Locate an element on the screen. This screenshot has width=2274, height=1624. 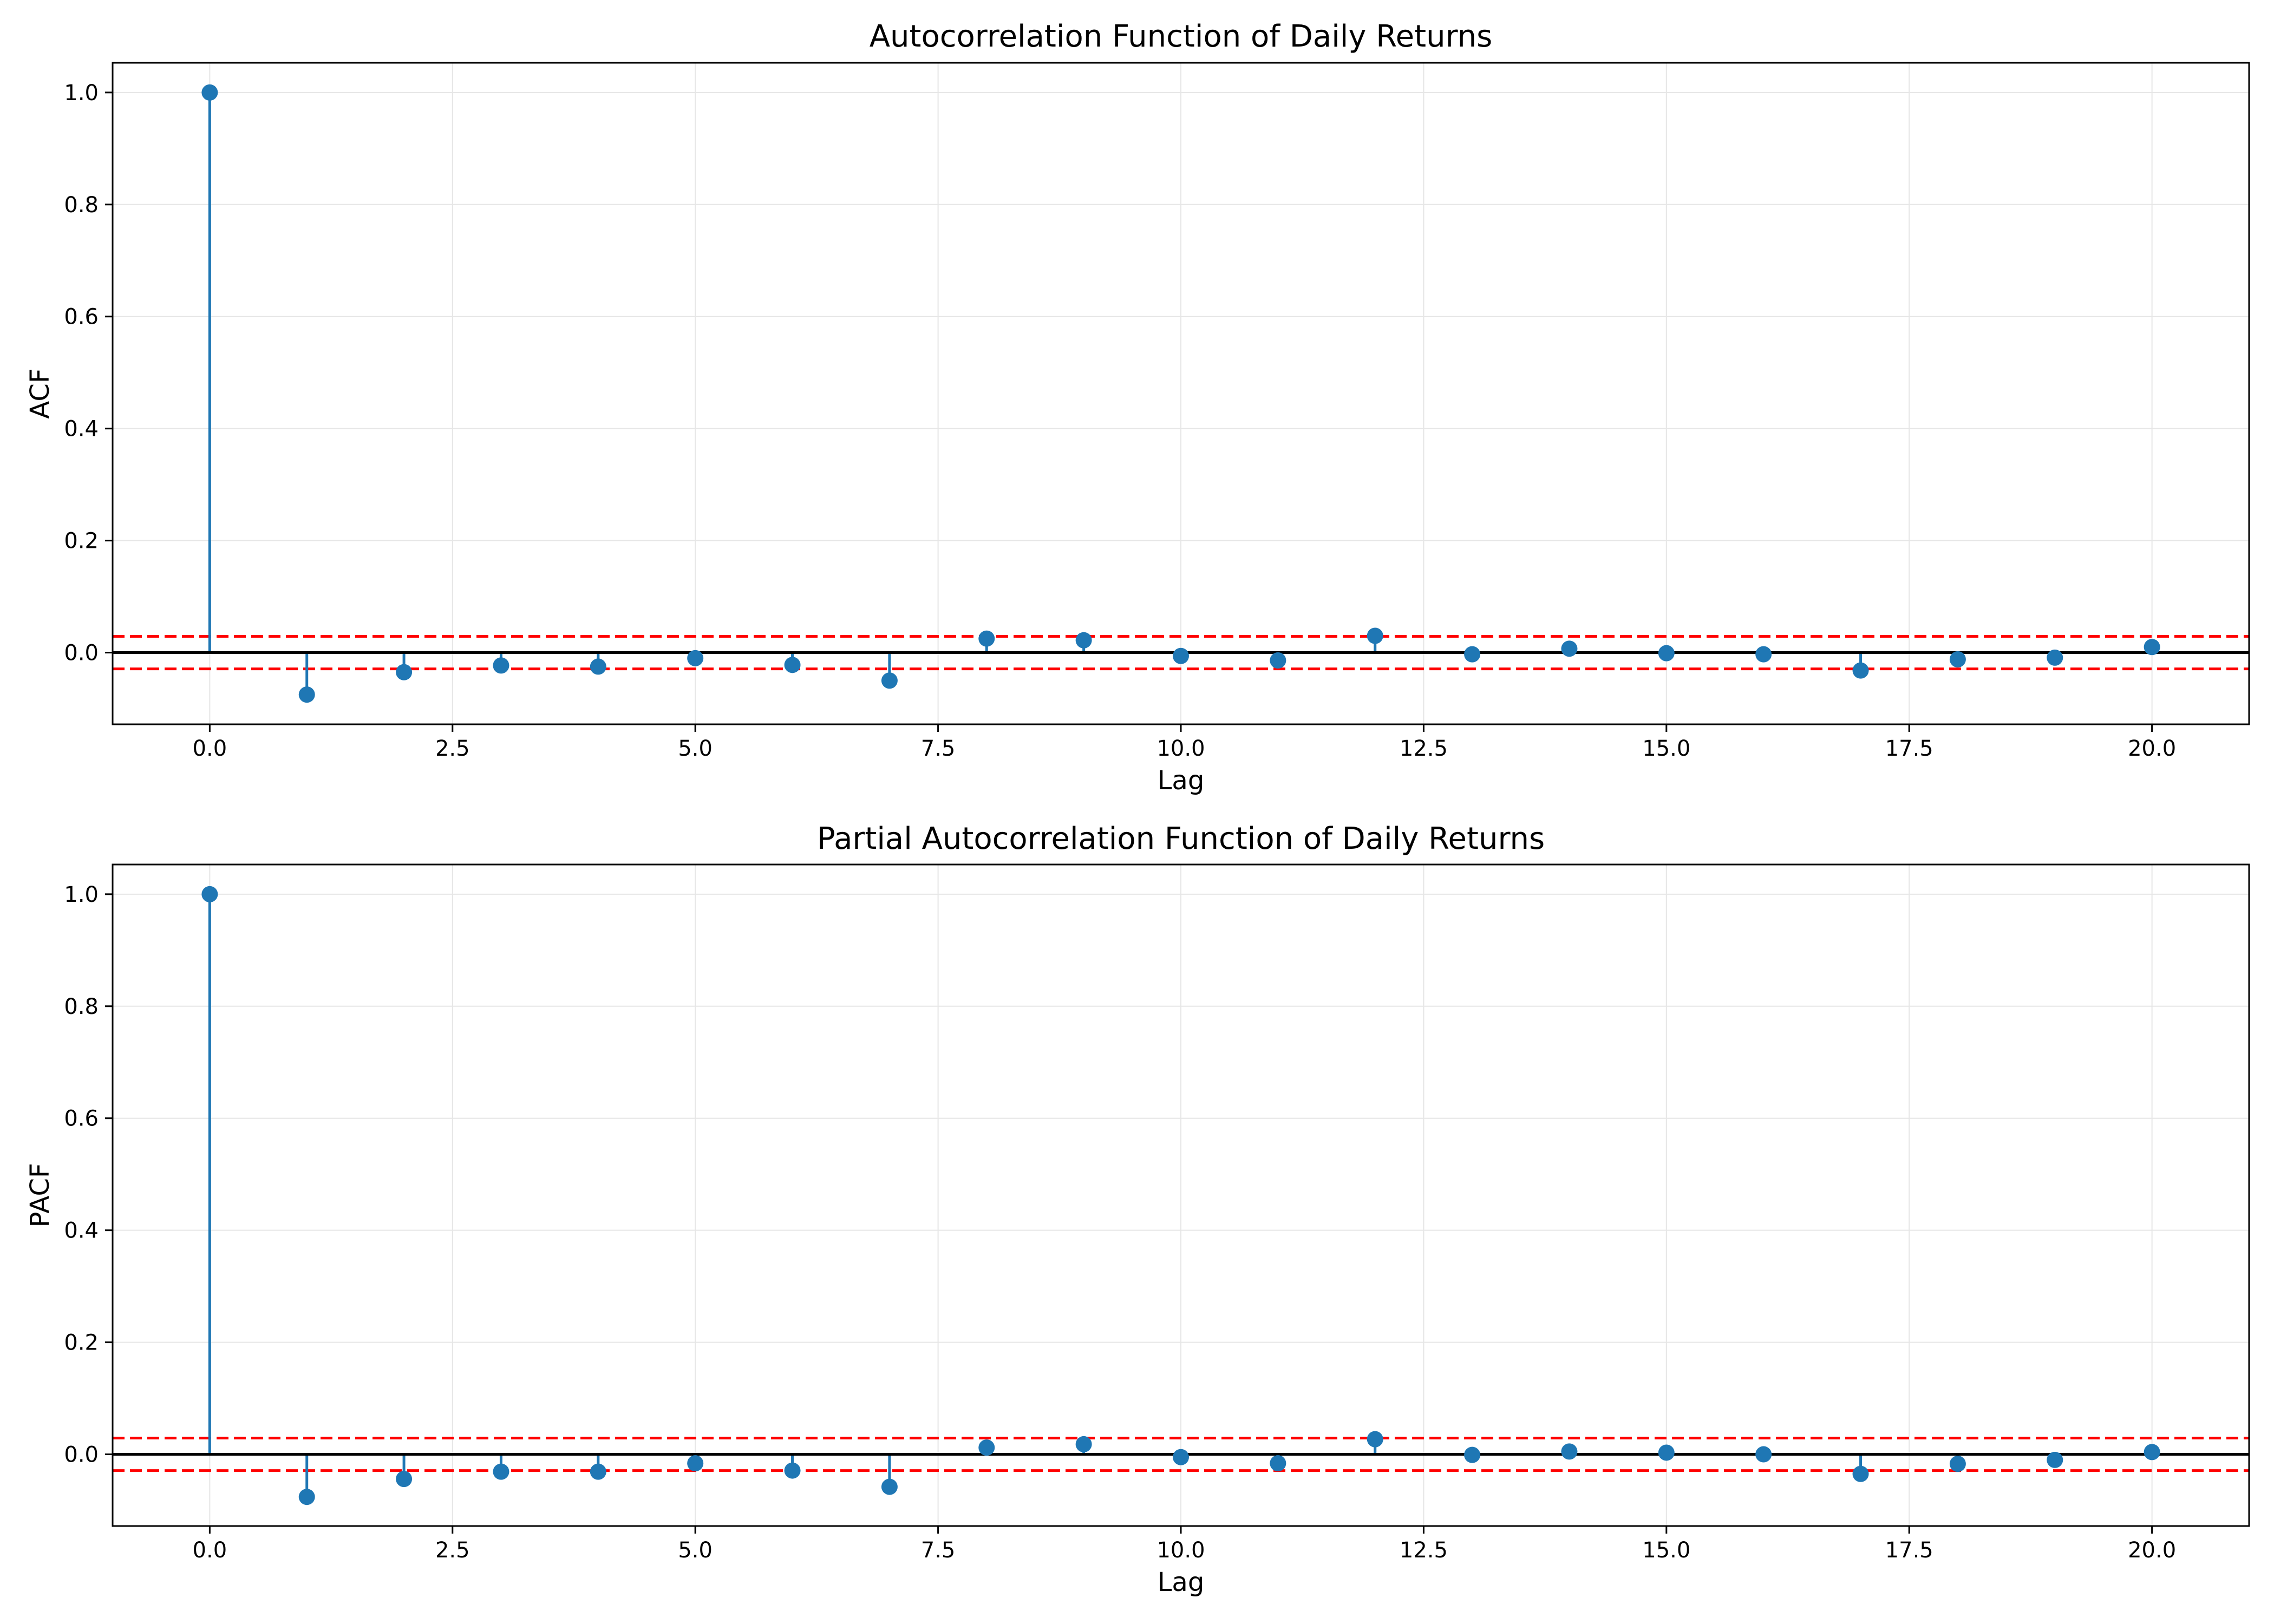
pacf-x-tick-label-17-5: 17.5 is located at coordinates (1909, 1550).